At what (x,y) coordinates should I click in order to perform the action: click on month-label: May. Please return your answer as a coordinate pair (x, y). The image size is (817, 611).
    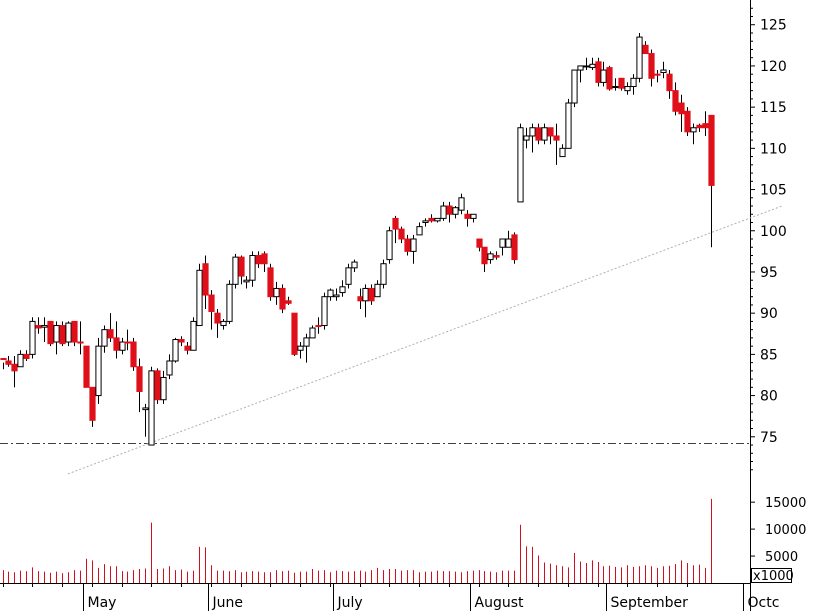
    Looking at the image, I should click on (102, 603).